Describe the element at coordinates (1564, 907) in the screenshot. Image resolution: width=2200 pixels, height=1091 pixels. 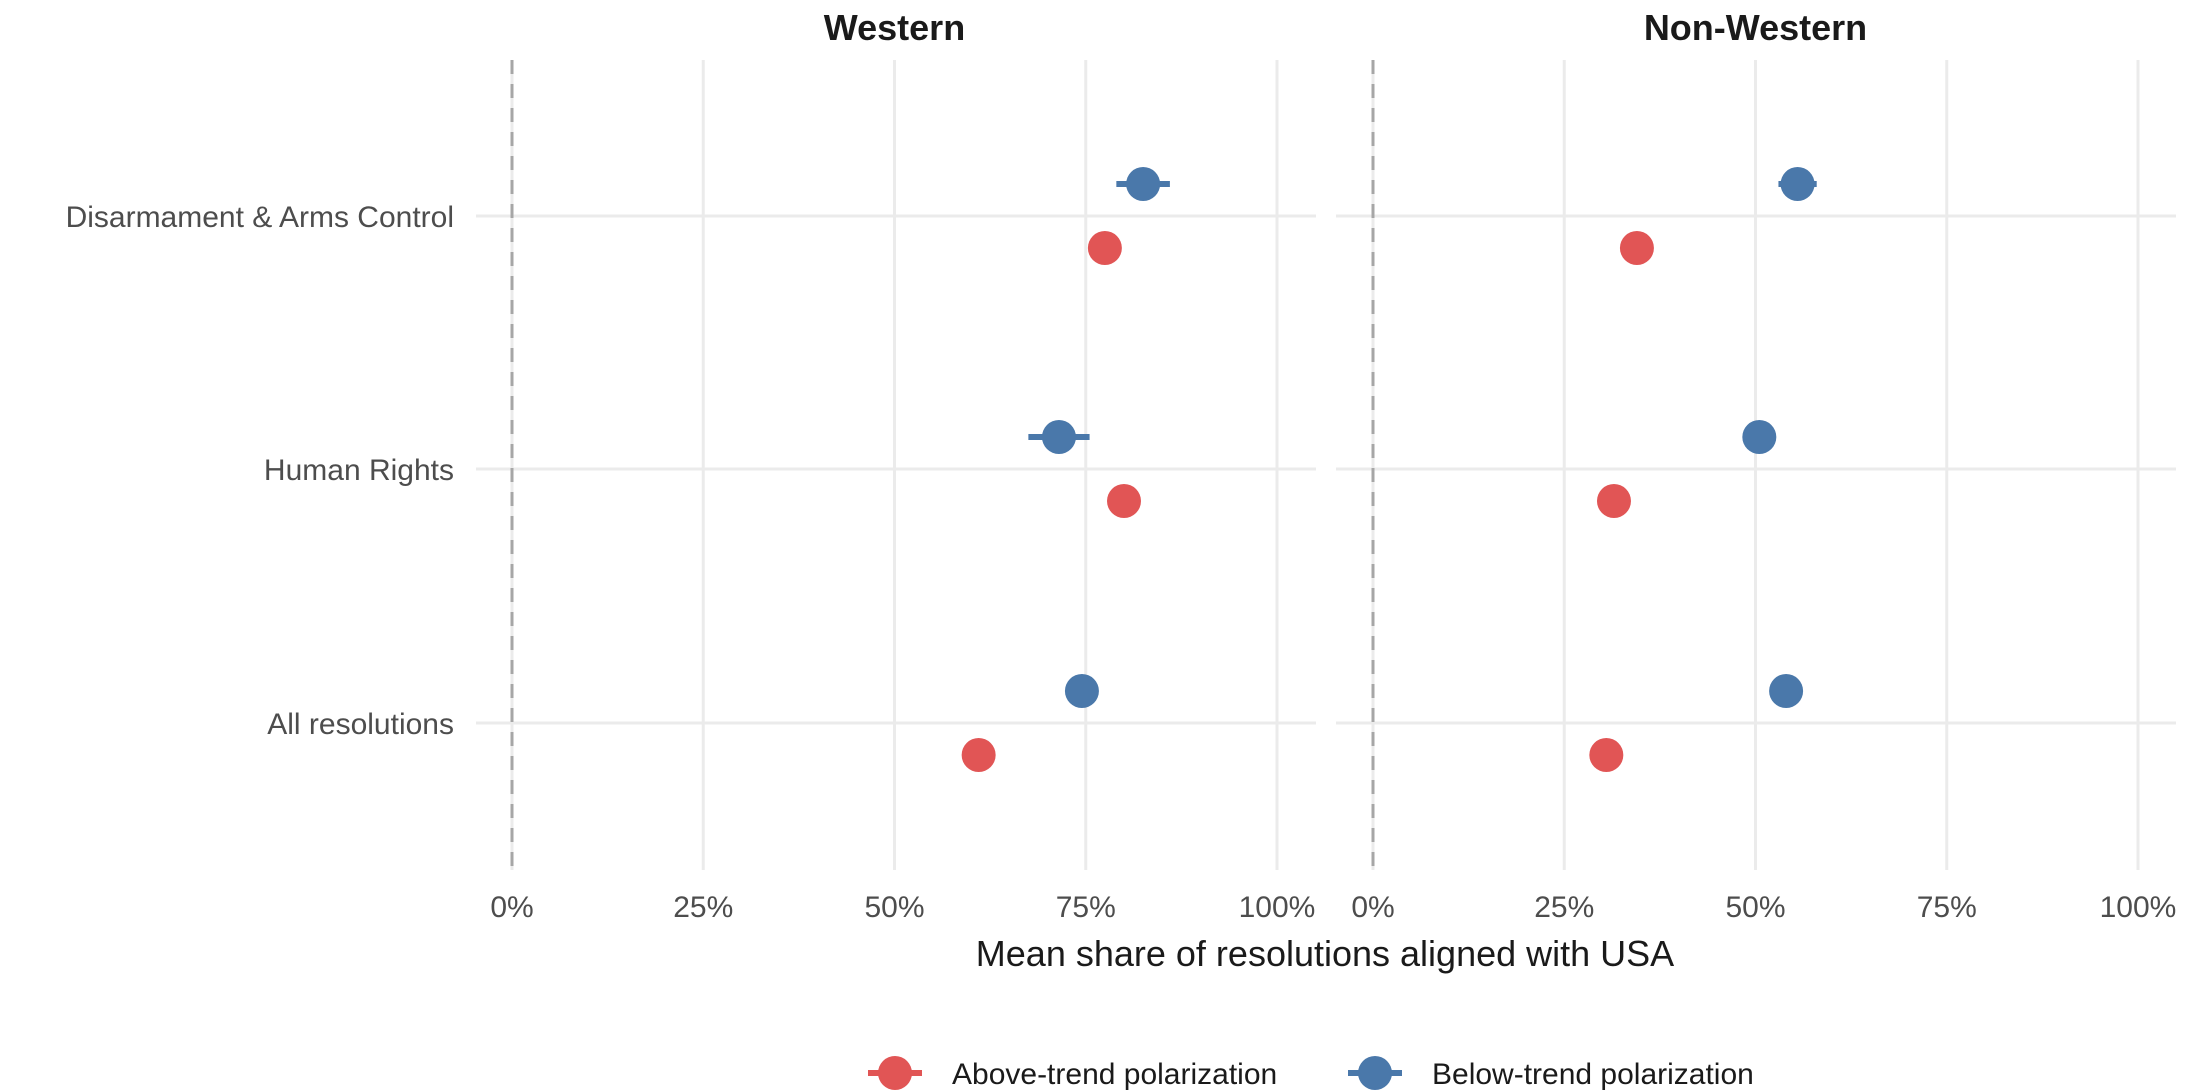
I see `x-tick-label-non-western-25: 25%` at that location.